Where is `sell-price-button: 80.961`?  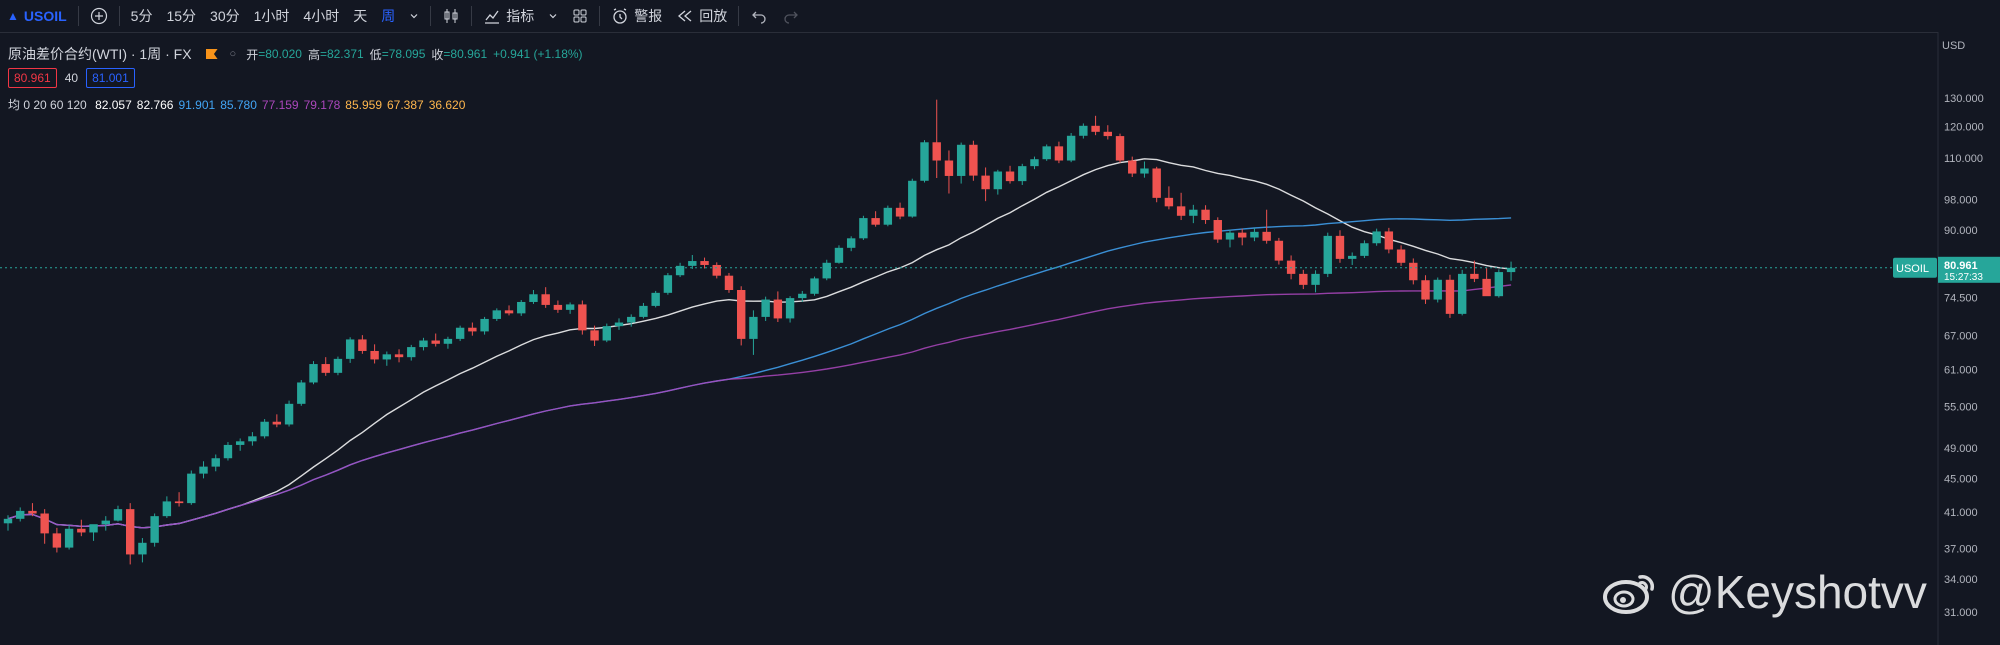 sell-price-button: 80.961 is located at coordinates (32, 78).